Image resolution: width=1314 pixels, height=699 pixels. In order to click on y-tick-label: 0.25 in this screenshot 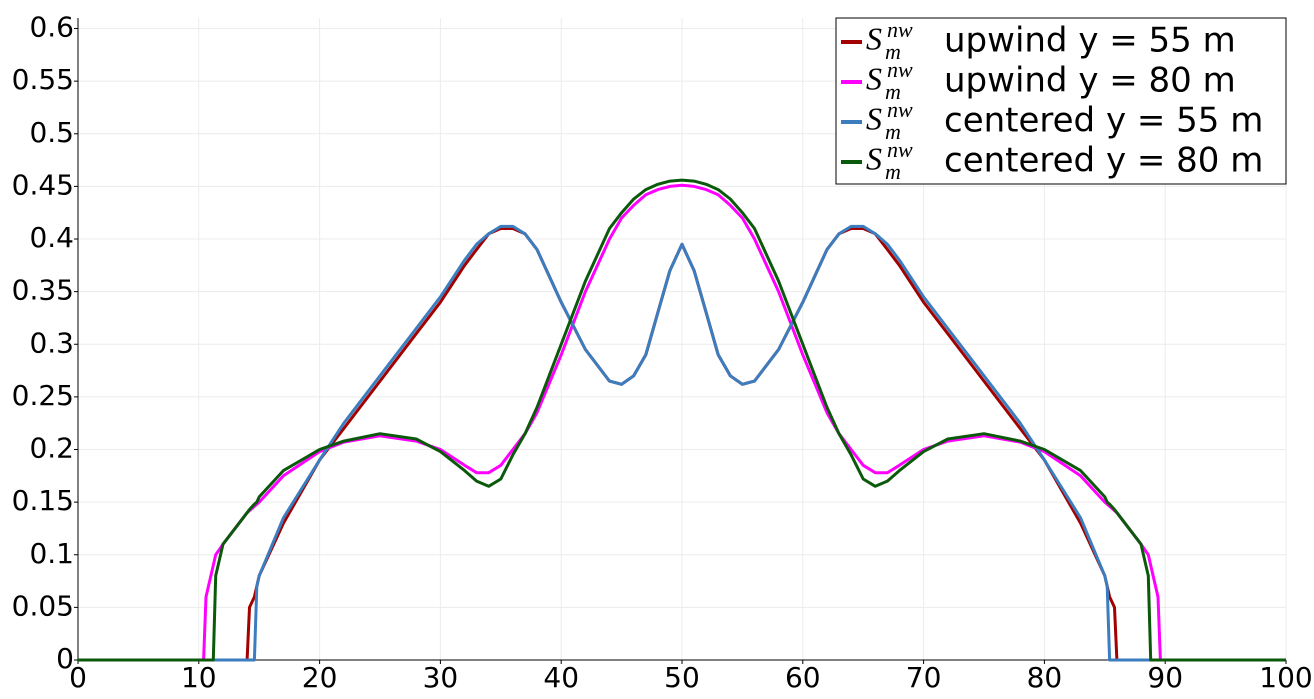, I will do `click(43, 395)`.